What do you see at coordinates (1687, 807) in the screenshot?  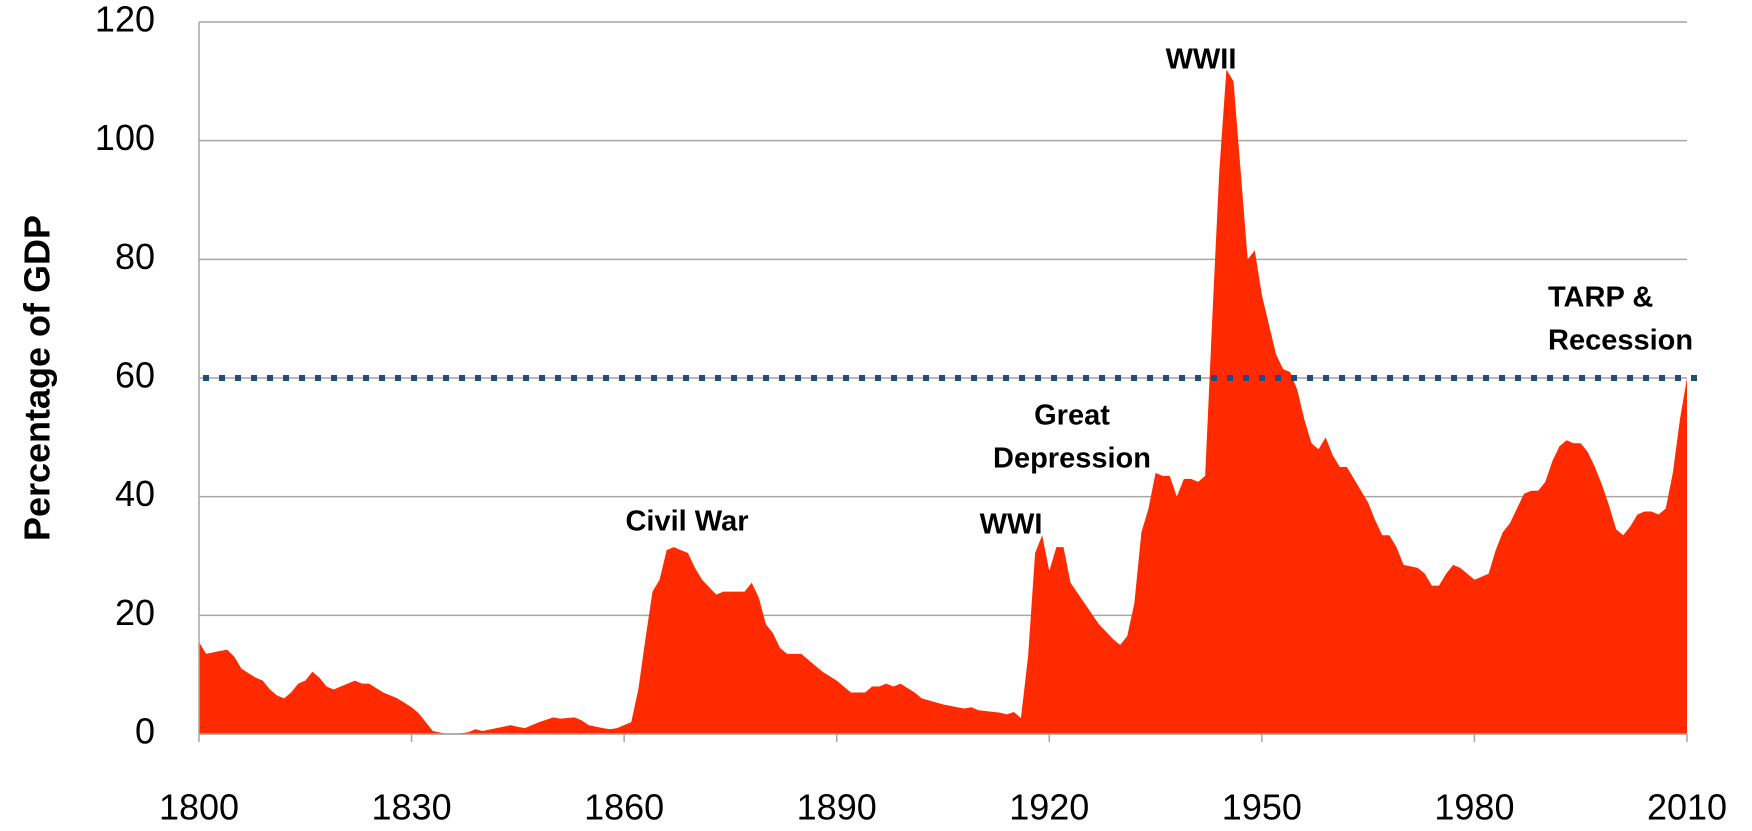 I see `x-tick-label: 2010` at bounding box center [1687, 807].